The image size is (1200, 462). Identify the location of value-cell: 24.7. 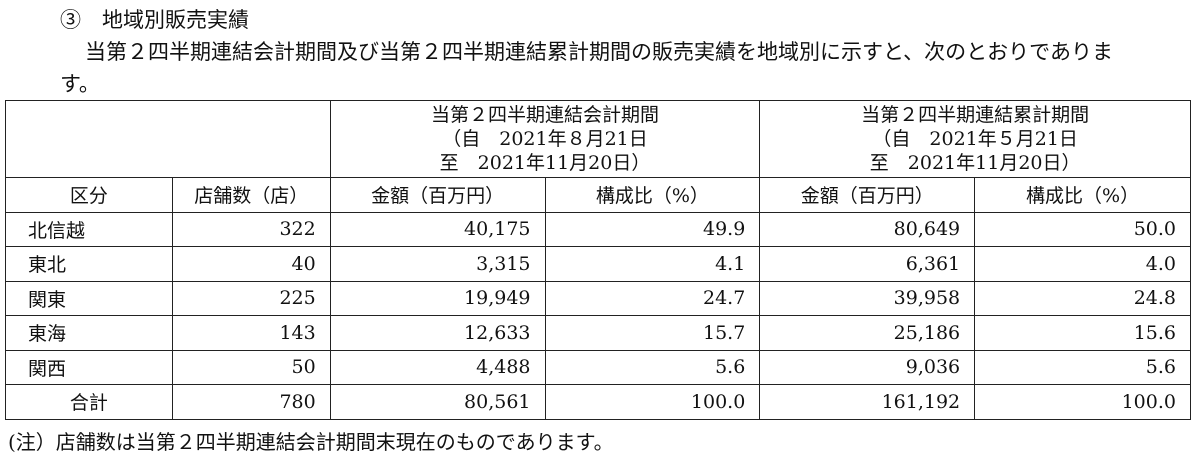
(652, 298).